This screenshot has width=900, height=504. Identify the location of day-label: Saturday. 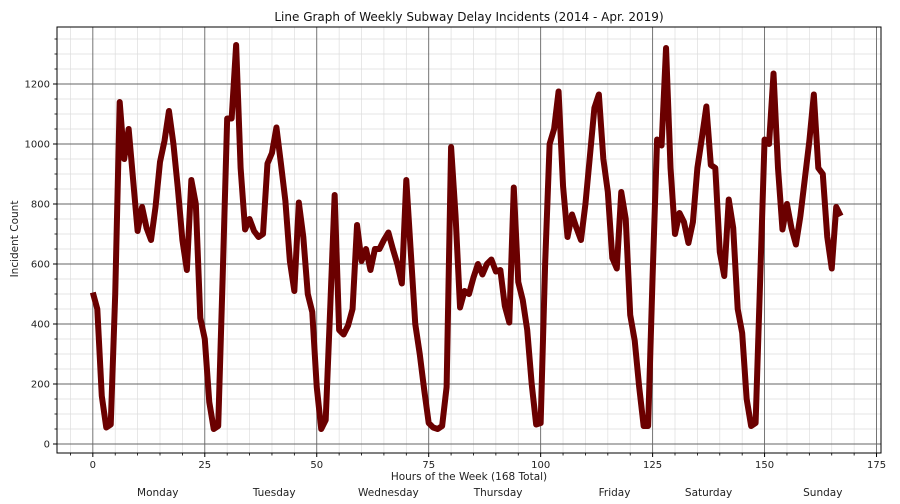
(708, 493).